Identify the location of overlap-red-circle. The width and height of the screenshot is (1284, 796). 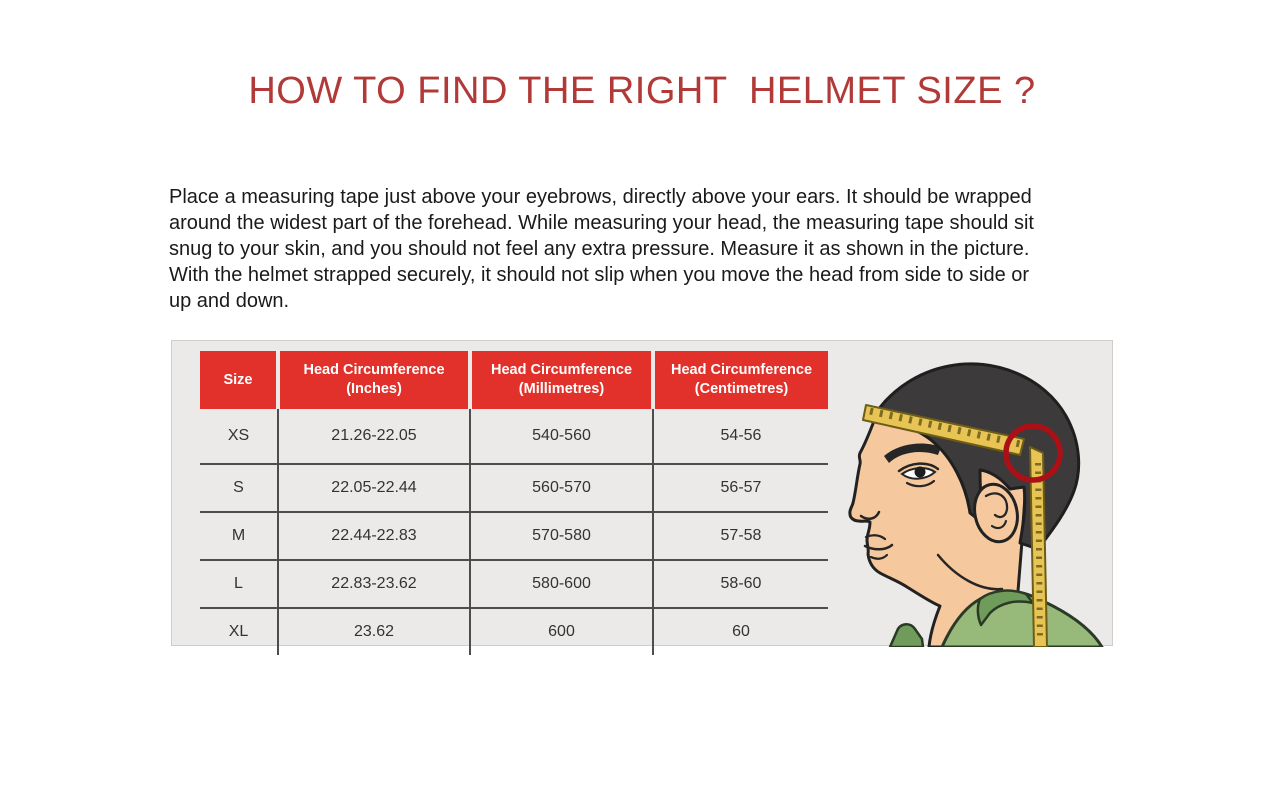
(1033, 453).